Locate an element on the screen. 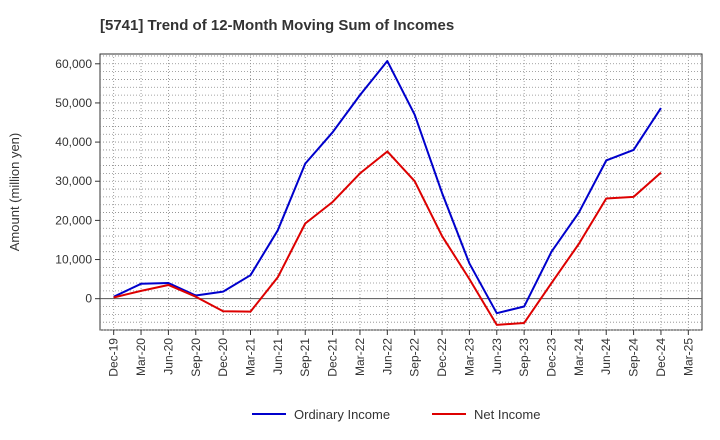 This screenshot has height=440, width=720. x-tick-label: Dec-22 is located at coordinates (442, 357).